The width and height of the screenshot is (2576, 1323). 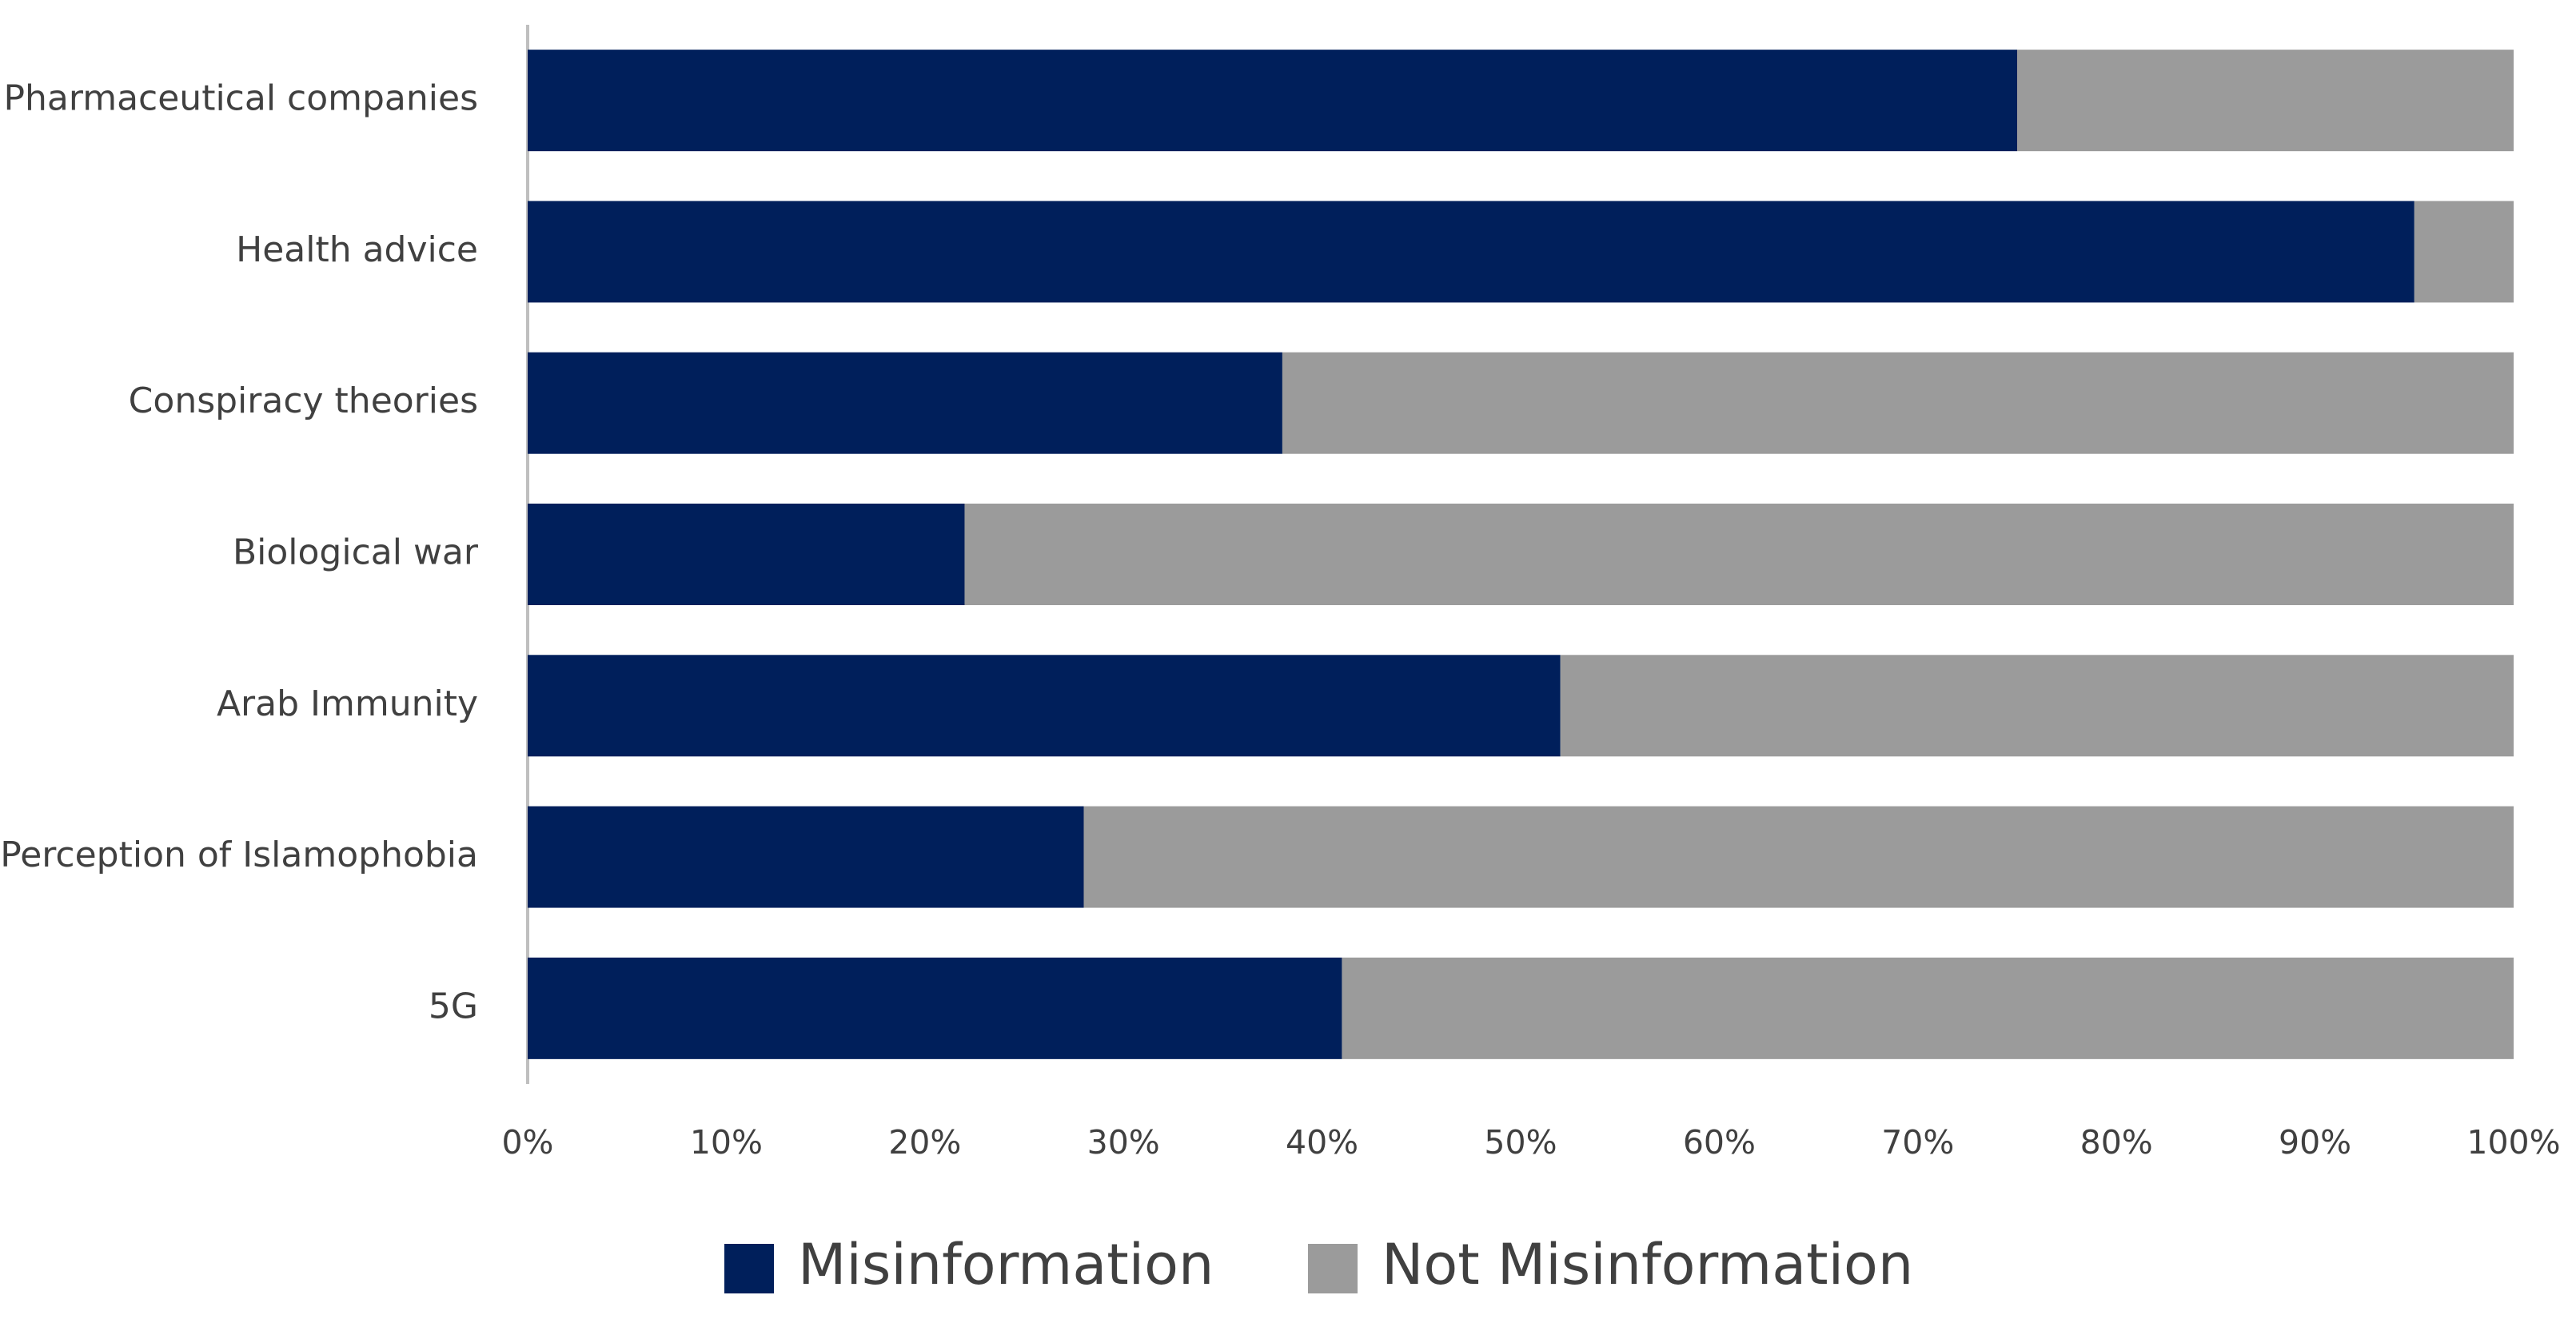 What do you see at coordinates (357, 249) in the screenshot?
I see `category-label: Health advice` at bounding box center [357, 249].